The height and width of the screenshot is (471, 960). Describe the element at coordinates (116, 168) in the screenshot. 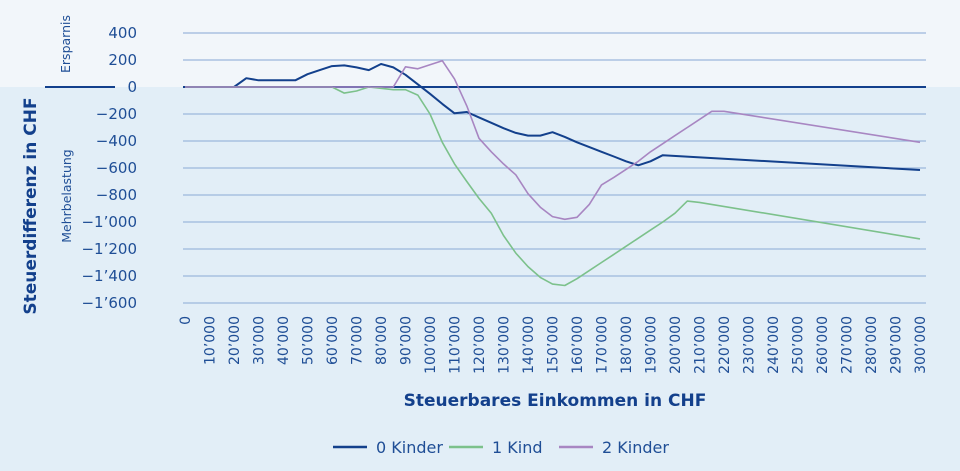

I see `y-tick-label: −600` at that location.